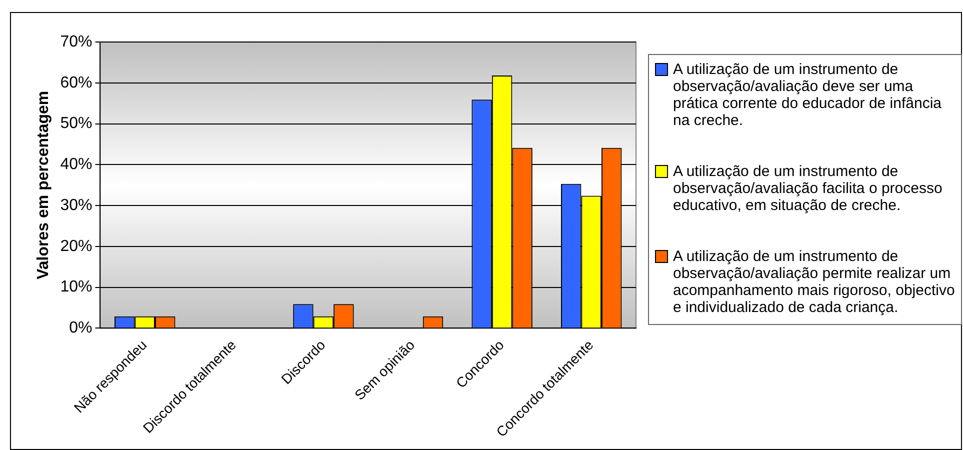 The height and width of the screenshot is (450, 963). I want to click on y-tick-label: 70%, so click(76, 41).